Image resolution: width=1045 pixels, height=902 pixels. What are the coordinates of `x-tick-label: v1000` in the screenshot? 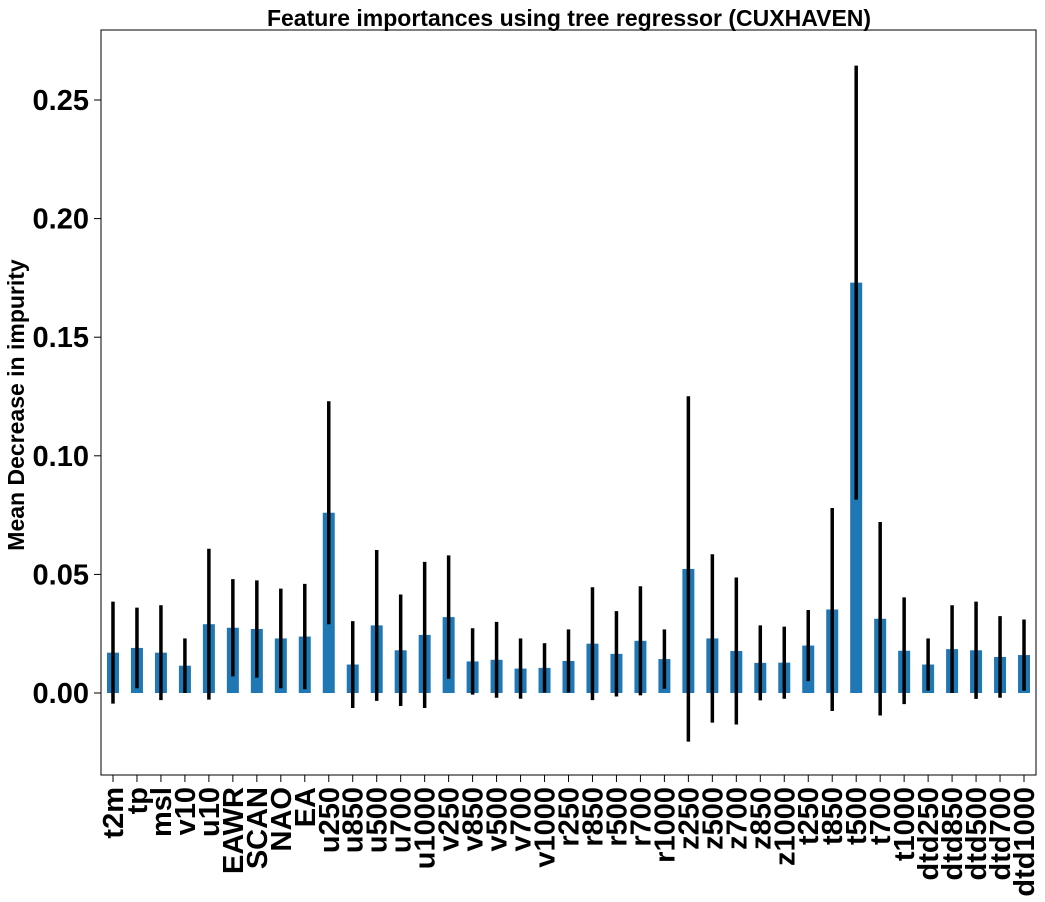 It's located at (546, 827).